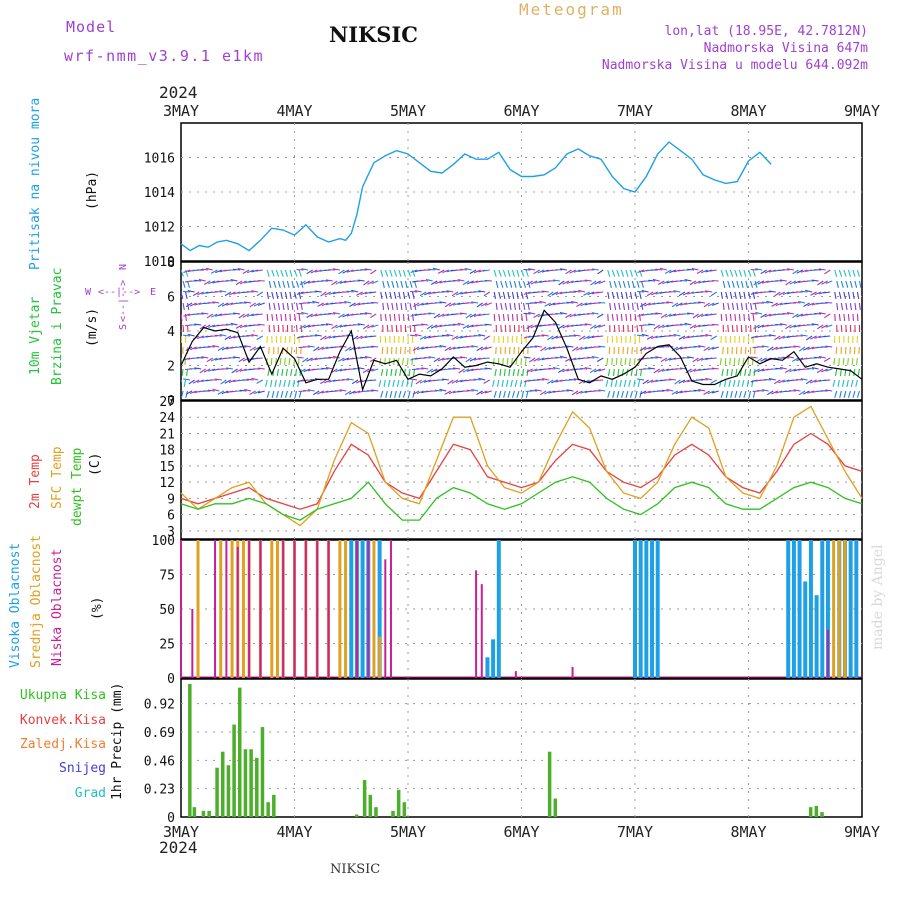 The width and height of the screenshot is (900, 900). I want to click on cloud-bar-visoka, so click(805, 629).